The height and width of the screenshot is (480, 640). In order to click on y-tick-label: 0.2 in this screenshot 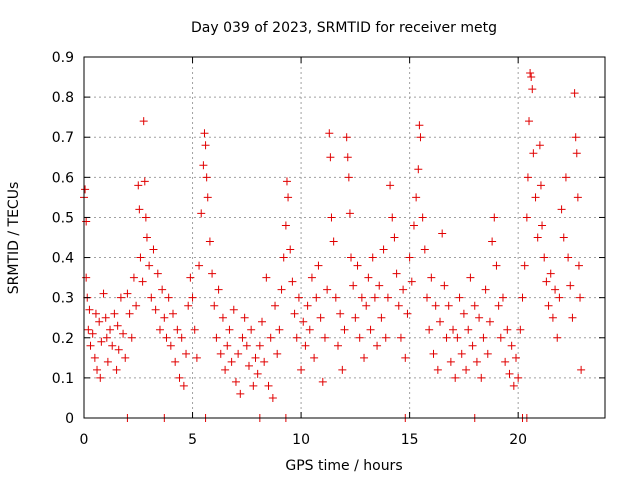, I will do `click(63, 339)`.